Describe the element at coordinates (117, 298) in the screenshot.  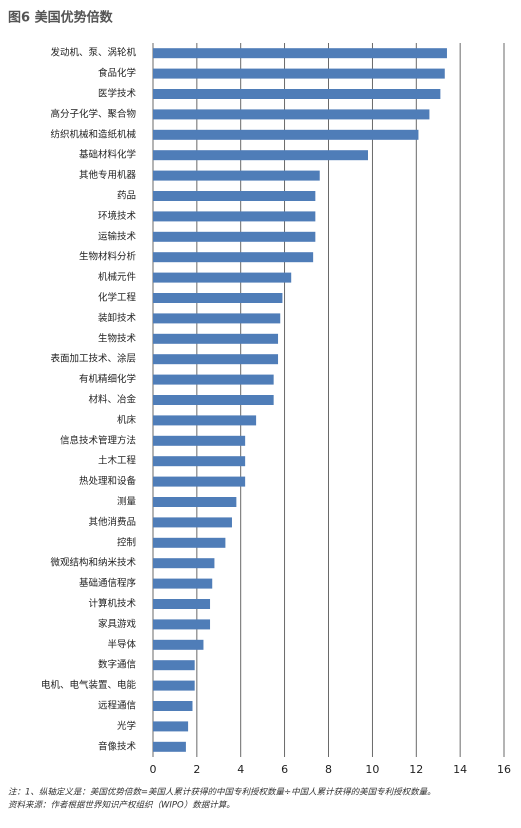
I see `y-tick-label: 化学工程` at that location.